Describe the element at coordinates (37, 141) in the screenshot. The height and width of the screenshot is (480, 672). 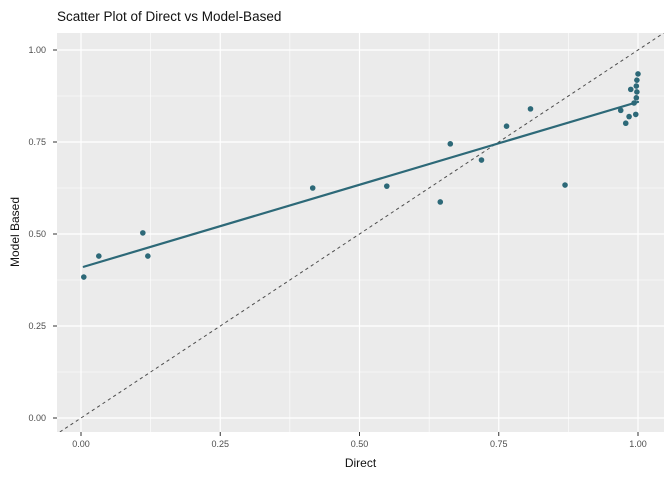
I see `y-tick-label: 0.75` at that location.